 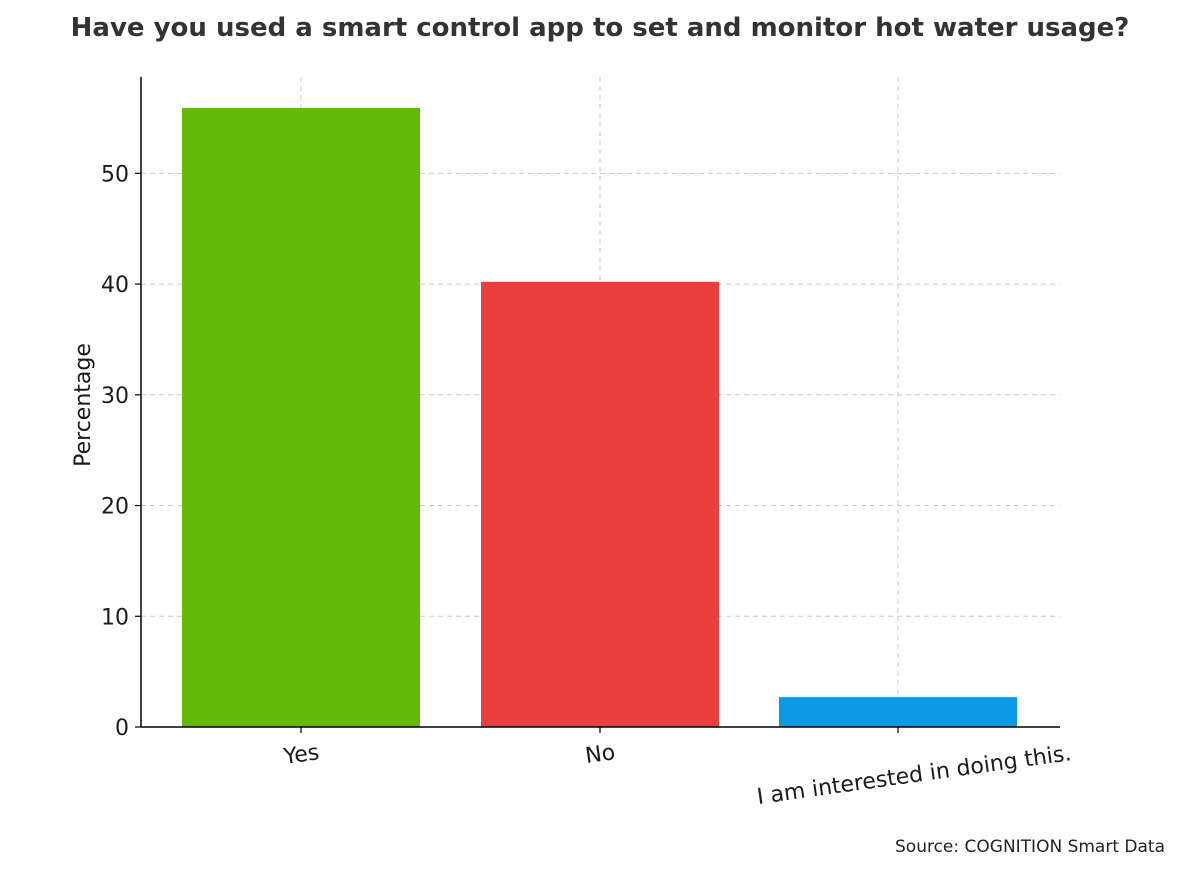 What do you see at coordinates (115, 507) in the screenshot?
I see `y-tick-label: 20` at bounding box center [115, 507].